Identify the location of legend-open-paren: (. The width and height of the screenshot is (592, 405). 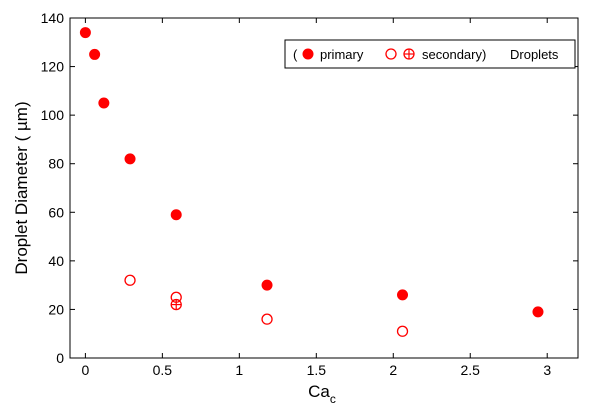
(295, 54).